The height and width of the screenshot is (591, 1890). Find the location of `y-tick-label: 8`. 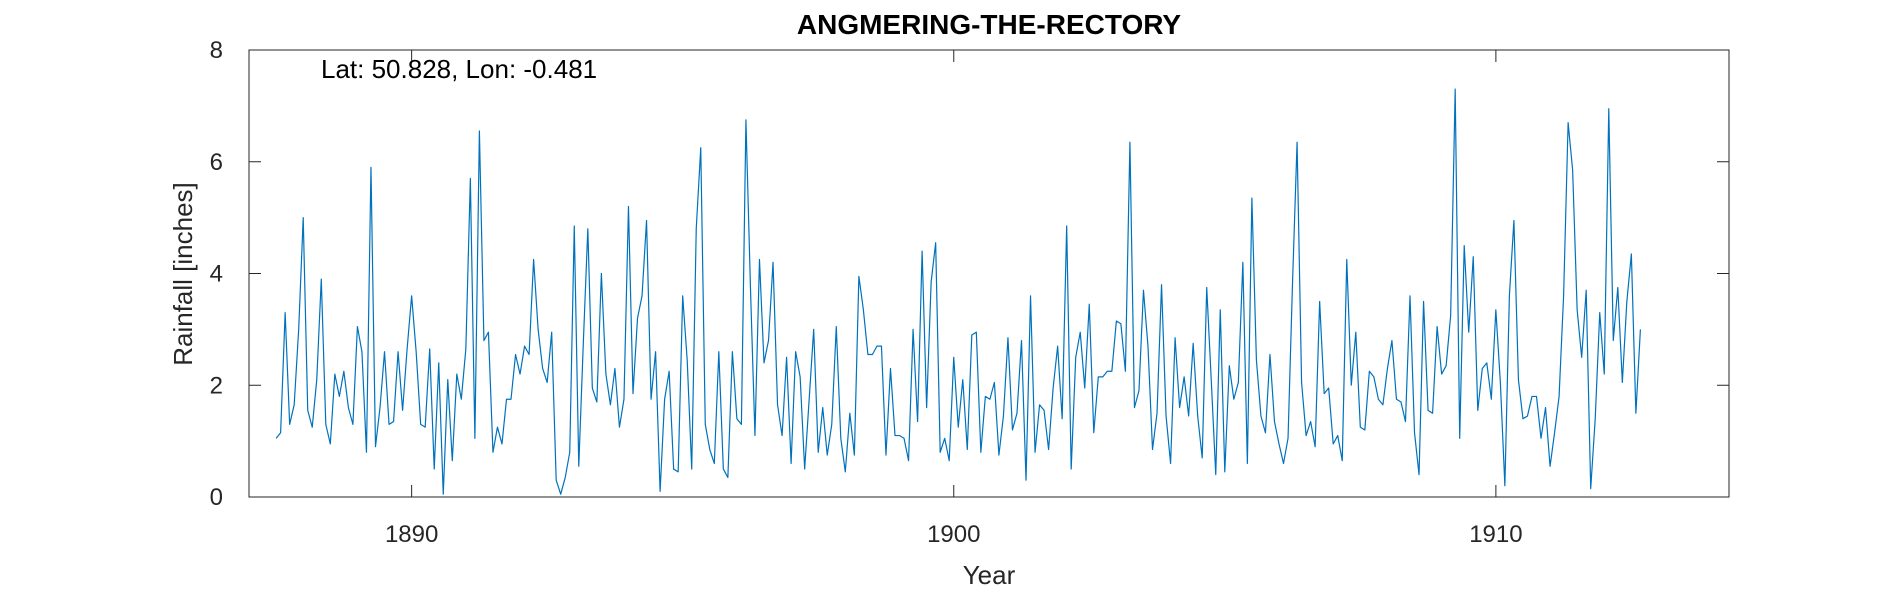

y-tick-label: 8 is located at coordinates (216, 50).